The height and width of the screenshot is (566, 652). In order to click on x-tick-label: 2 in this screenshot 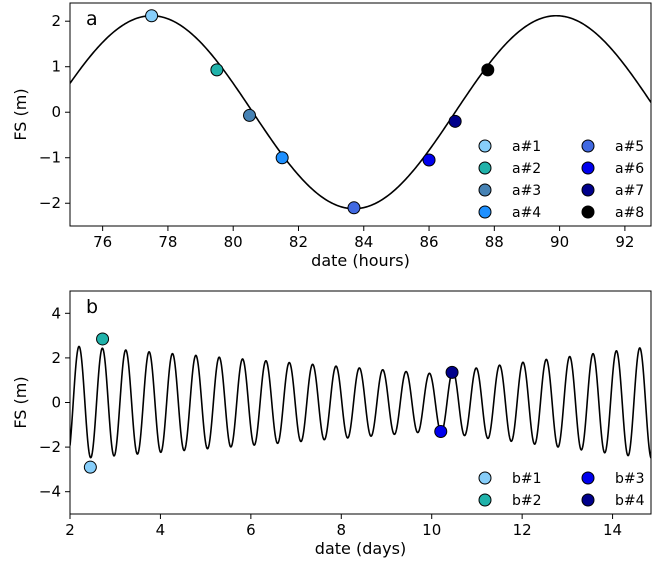, I will do `click(70, 530)`.